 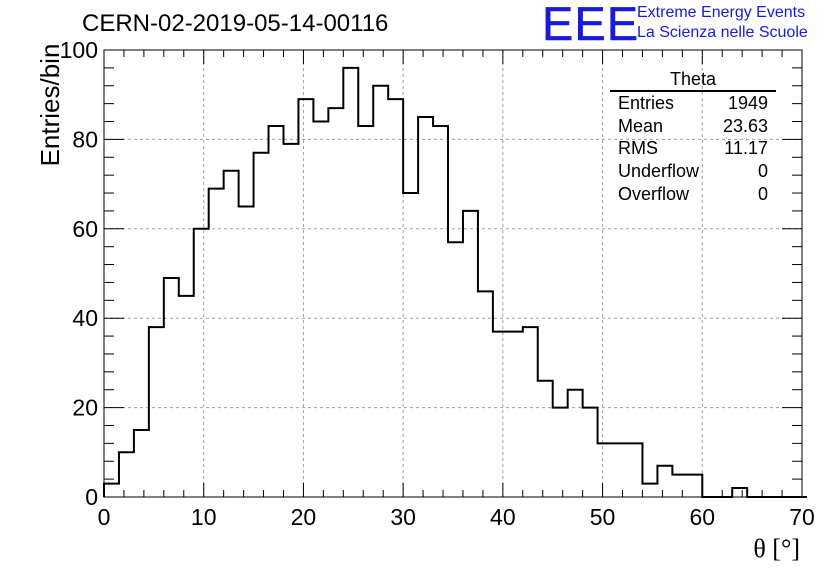 I want to click on eee-logo: EEE, so click(x=591, y=25).